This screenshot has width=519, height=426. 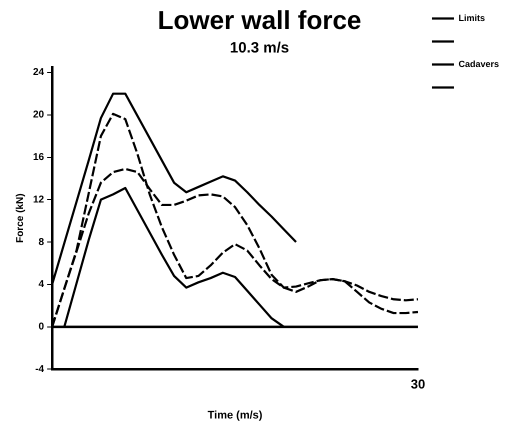 I want to click on text: 30, so click(x=418, y=384).